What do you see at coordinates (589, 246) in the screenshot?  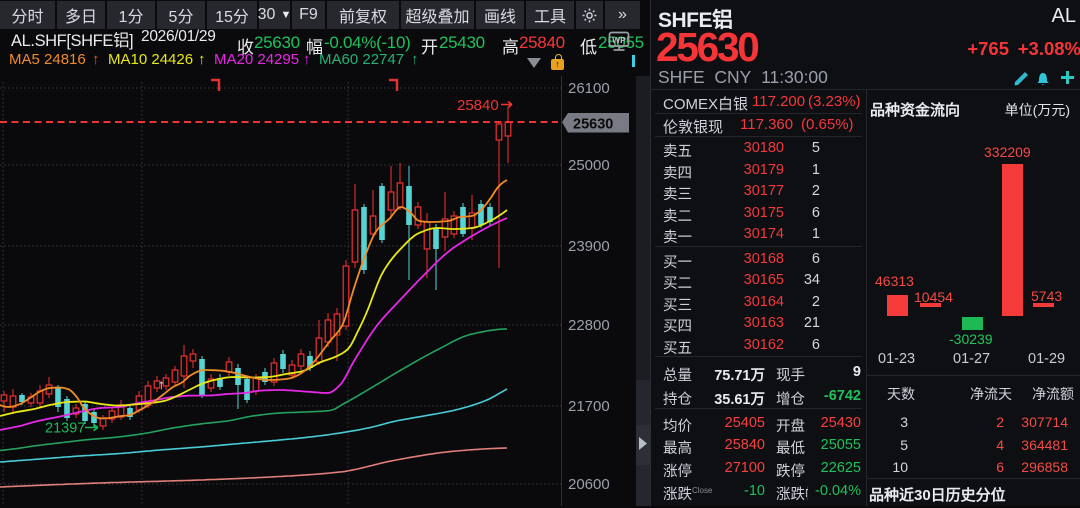 I see `svg-text: 23900` at bounding box center [589, 246].